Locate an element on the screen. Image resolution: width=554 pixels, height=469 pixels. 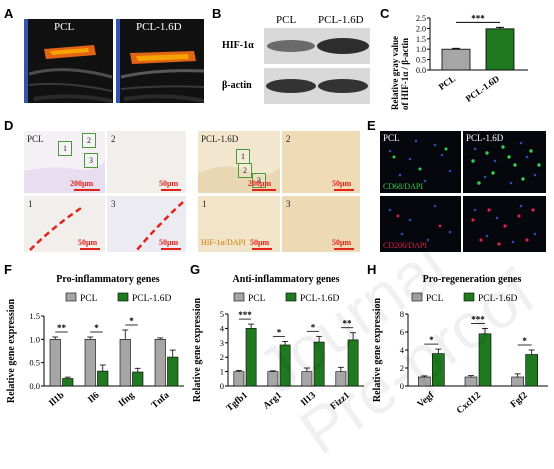
legend-swatch-pcl16 is located at coordinates (291, 297).